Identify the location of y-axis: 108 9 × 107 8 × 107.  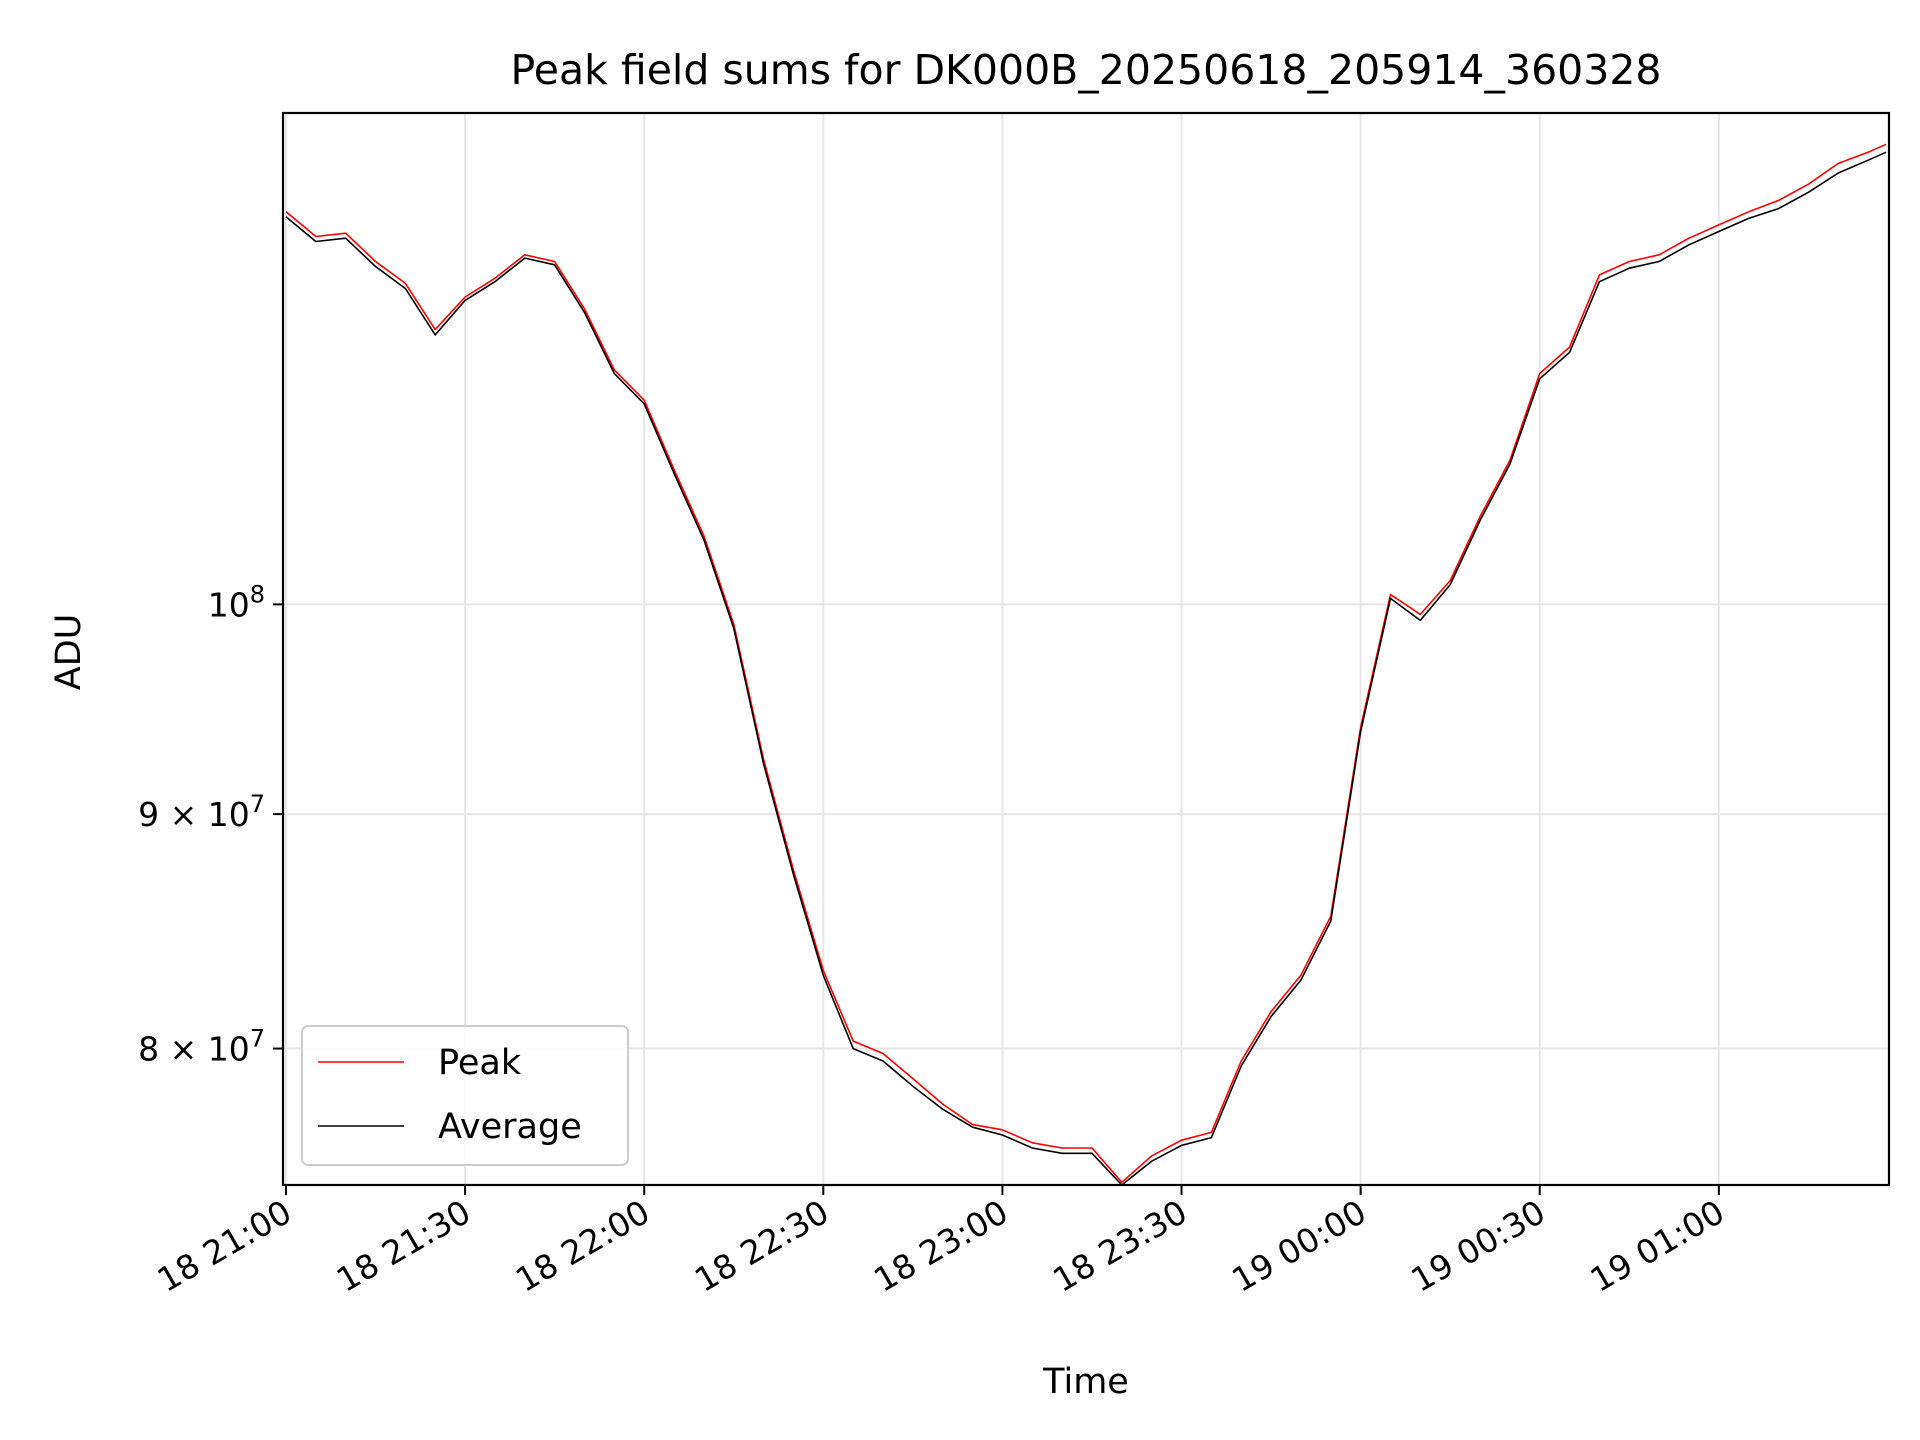
(210, 824).